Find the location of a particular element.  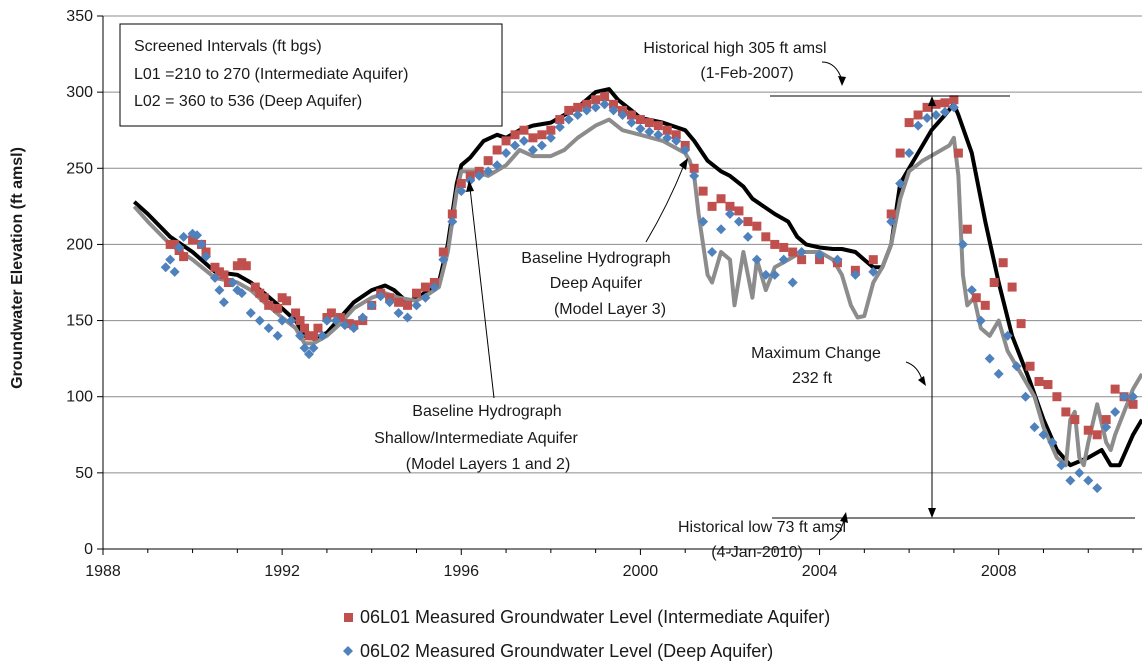

maximum-change-text: Maximum Change is located at coordinates (816, 353).